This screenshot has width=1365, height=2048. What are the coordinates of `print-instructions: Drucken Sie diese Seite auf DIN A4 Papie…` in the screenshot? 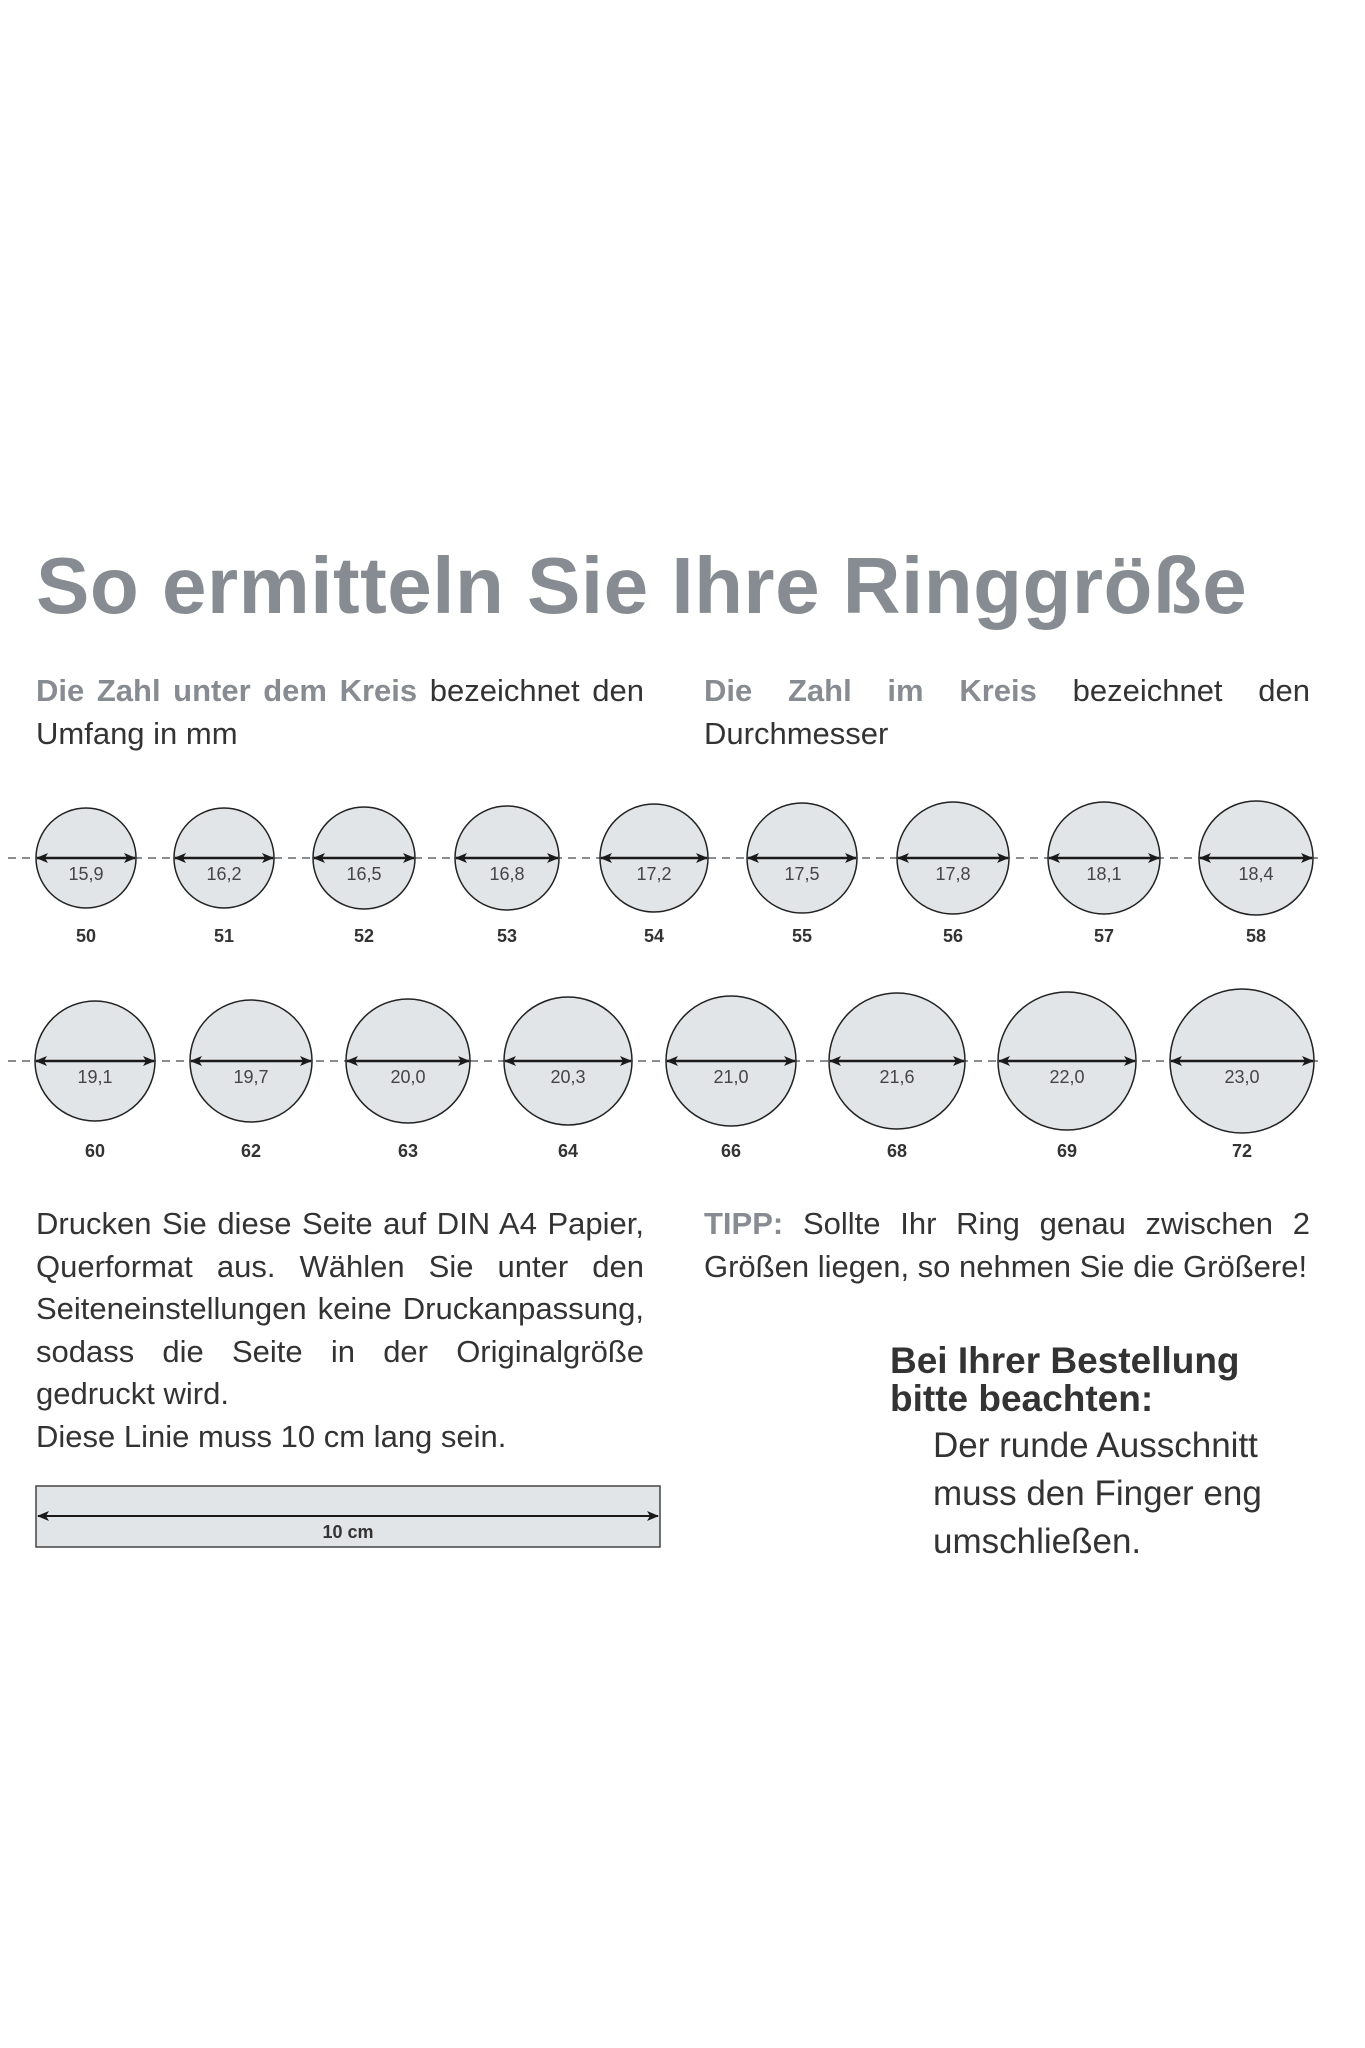 It's located at (340, 1330).